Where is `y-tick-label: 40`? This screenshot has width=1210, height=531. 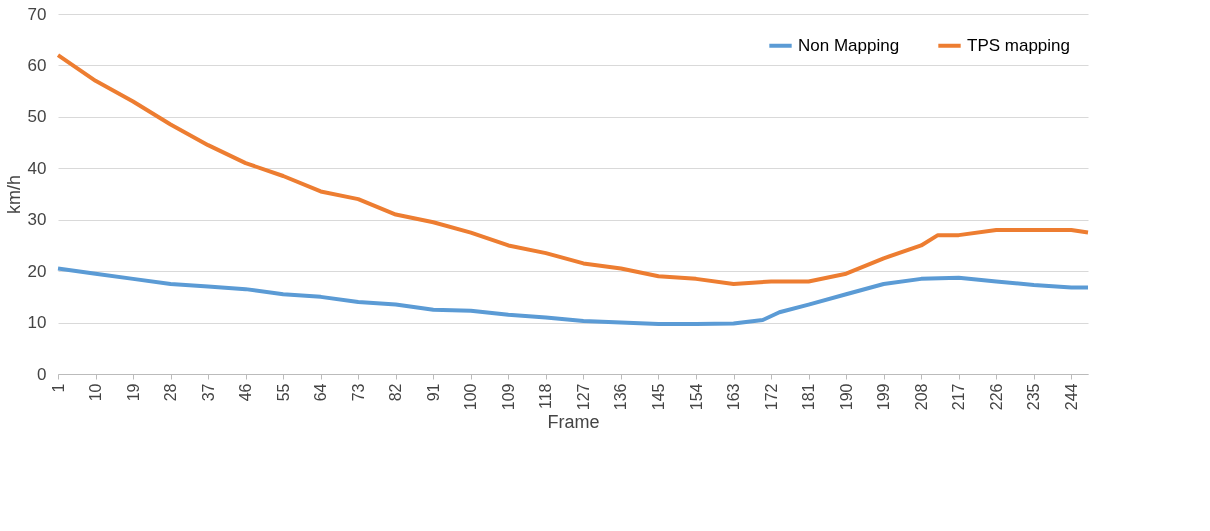
y-tick-label: 40 is located at coordinates (37, 168).